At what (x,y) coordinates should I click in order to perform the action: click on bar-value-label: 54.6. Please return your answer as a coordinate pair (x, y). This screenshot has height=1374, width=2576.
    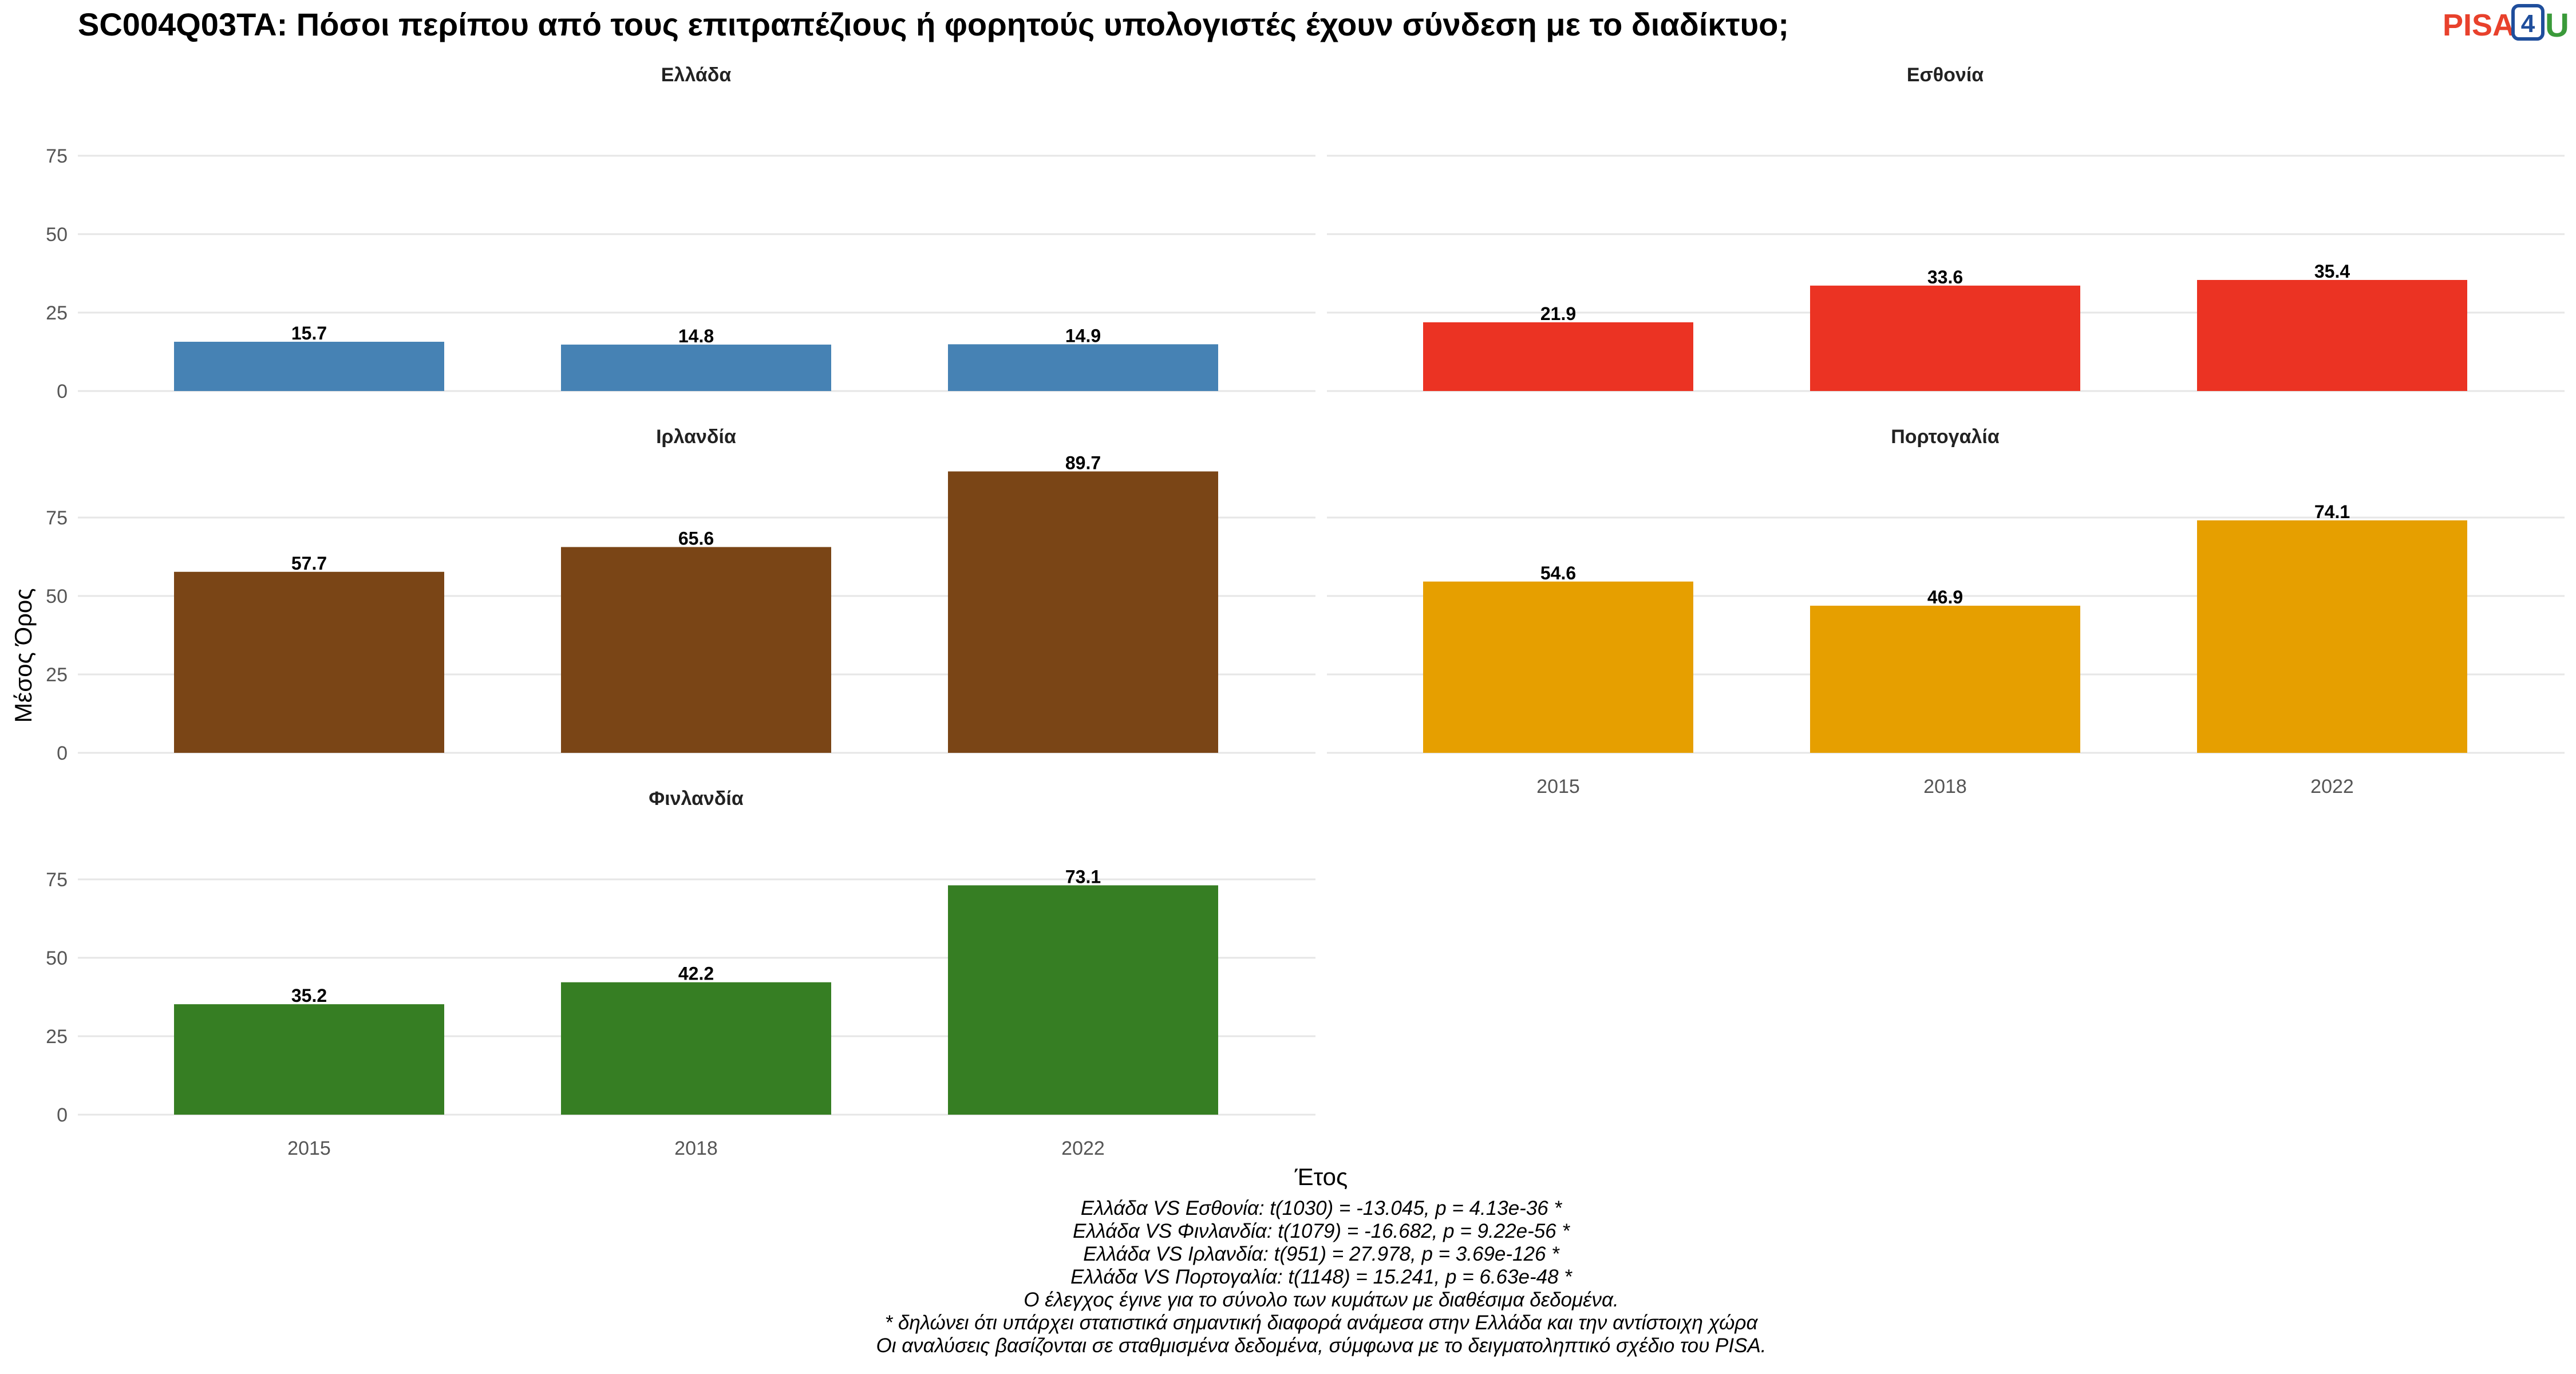
    Looking at the image, I should click on (1558, 573).